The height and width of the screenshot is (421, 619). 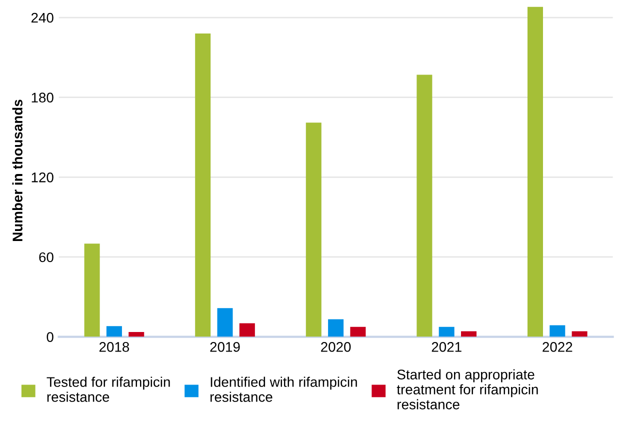 I want to click on legend-label: Identified with rifampicin resistance, so click(x=283, y=389).